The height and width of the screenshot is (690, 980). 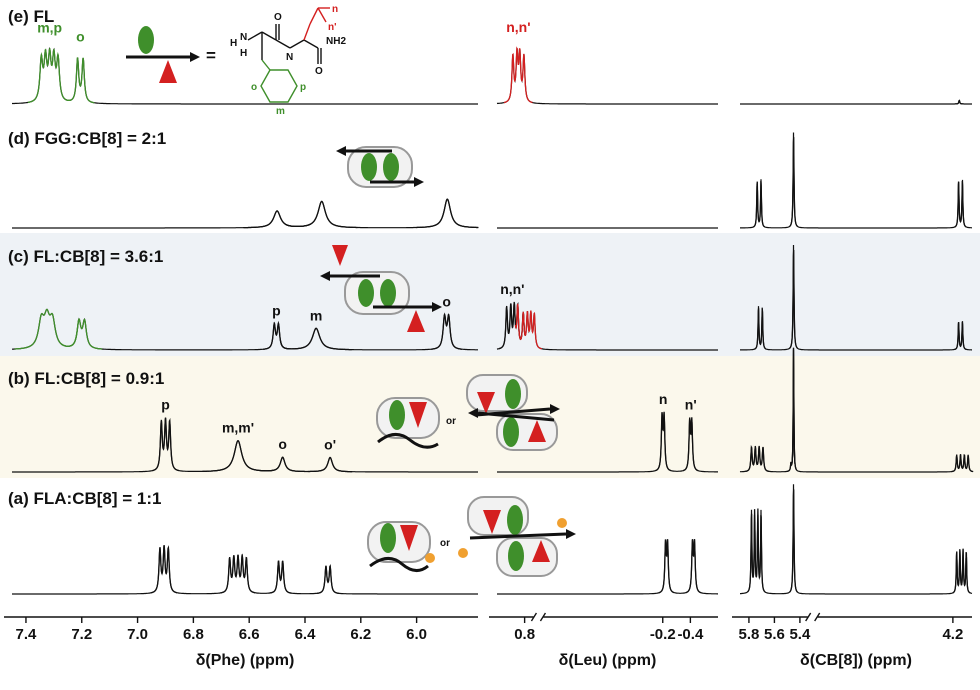 I want to click on tick-label-2-1: 5.6, so click(x=774, y=634).